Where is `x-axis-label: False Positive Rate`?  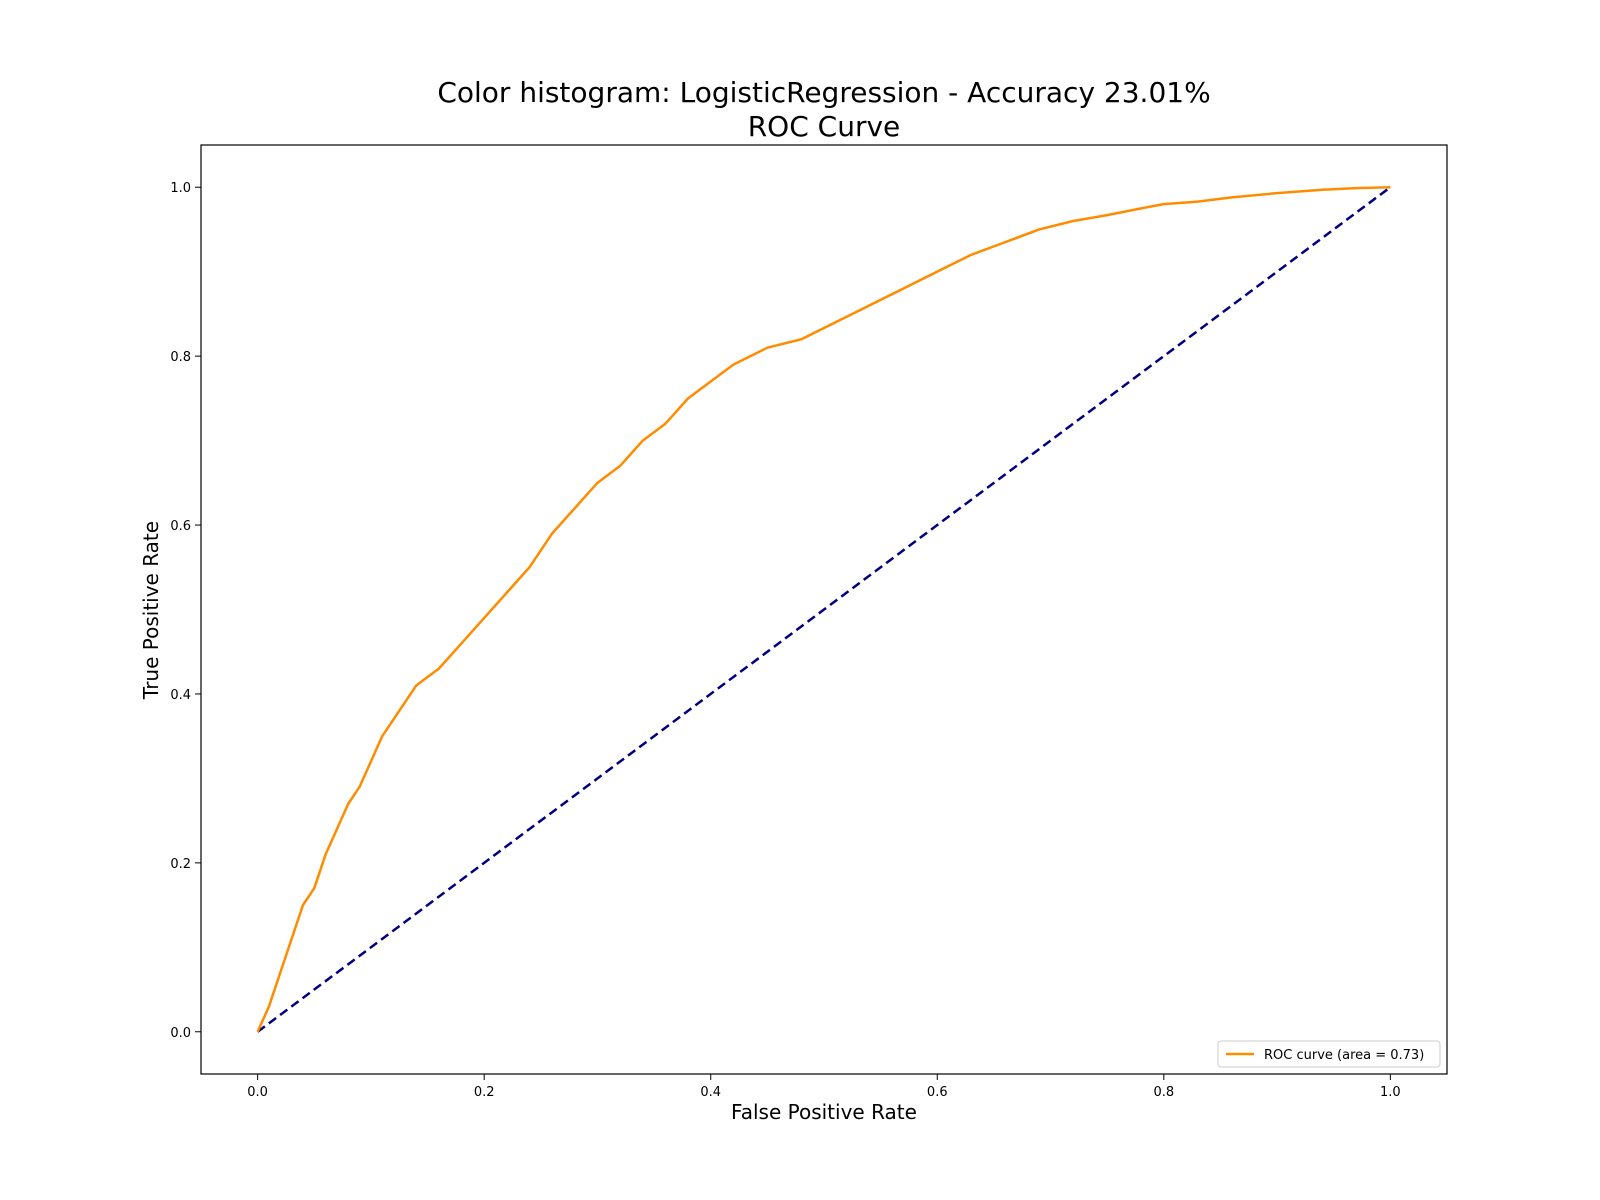 x-axis-label: False Positive Rate is located at coordinates (824, 1112).